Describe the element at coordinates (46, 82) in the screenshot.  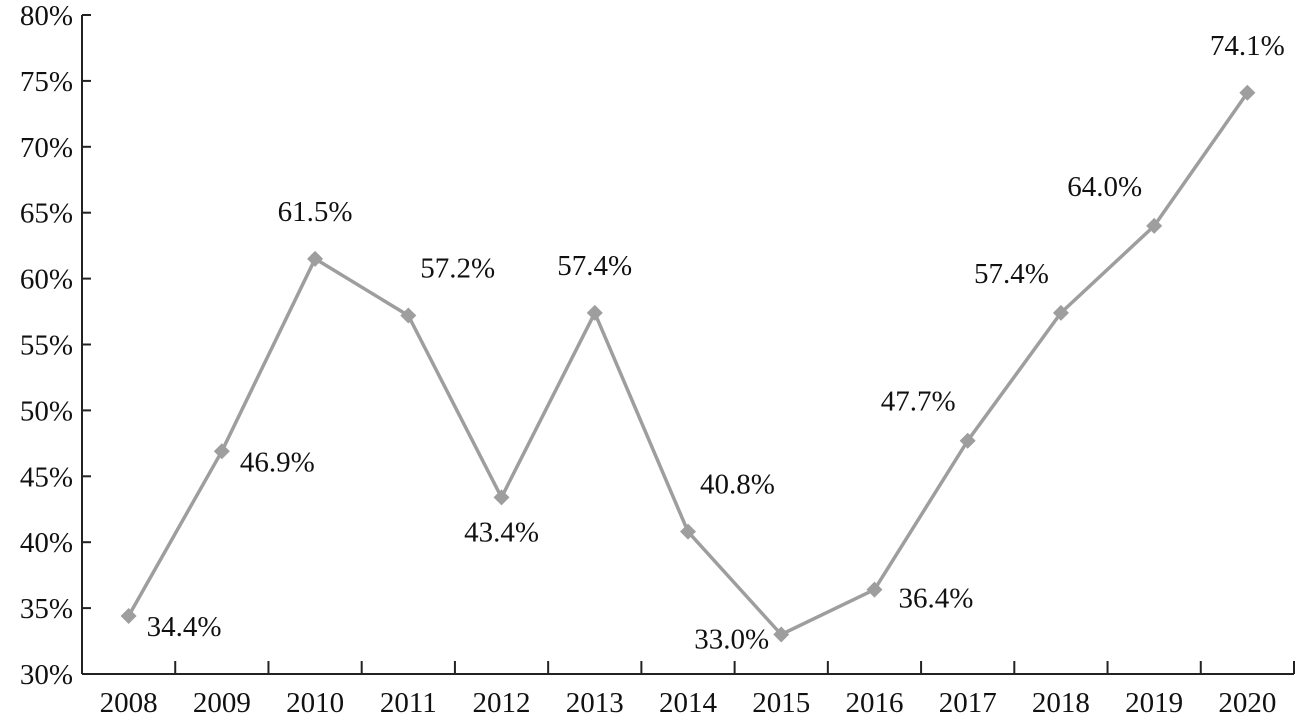
I see `y-tick-label: 75%` at that location.